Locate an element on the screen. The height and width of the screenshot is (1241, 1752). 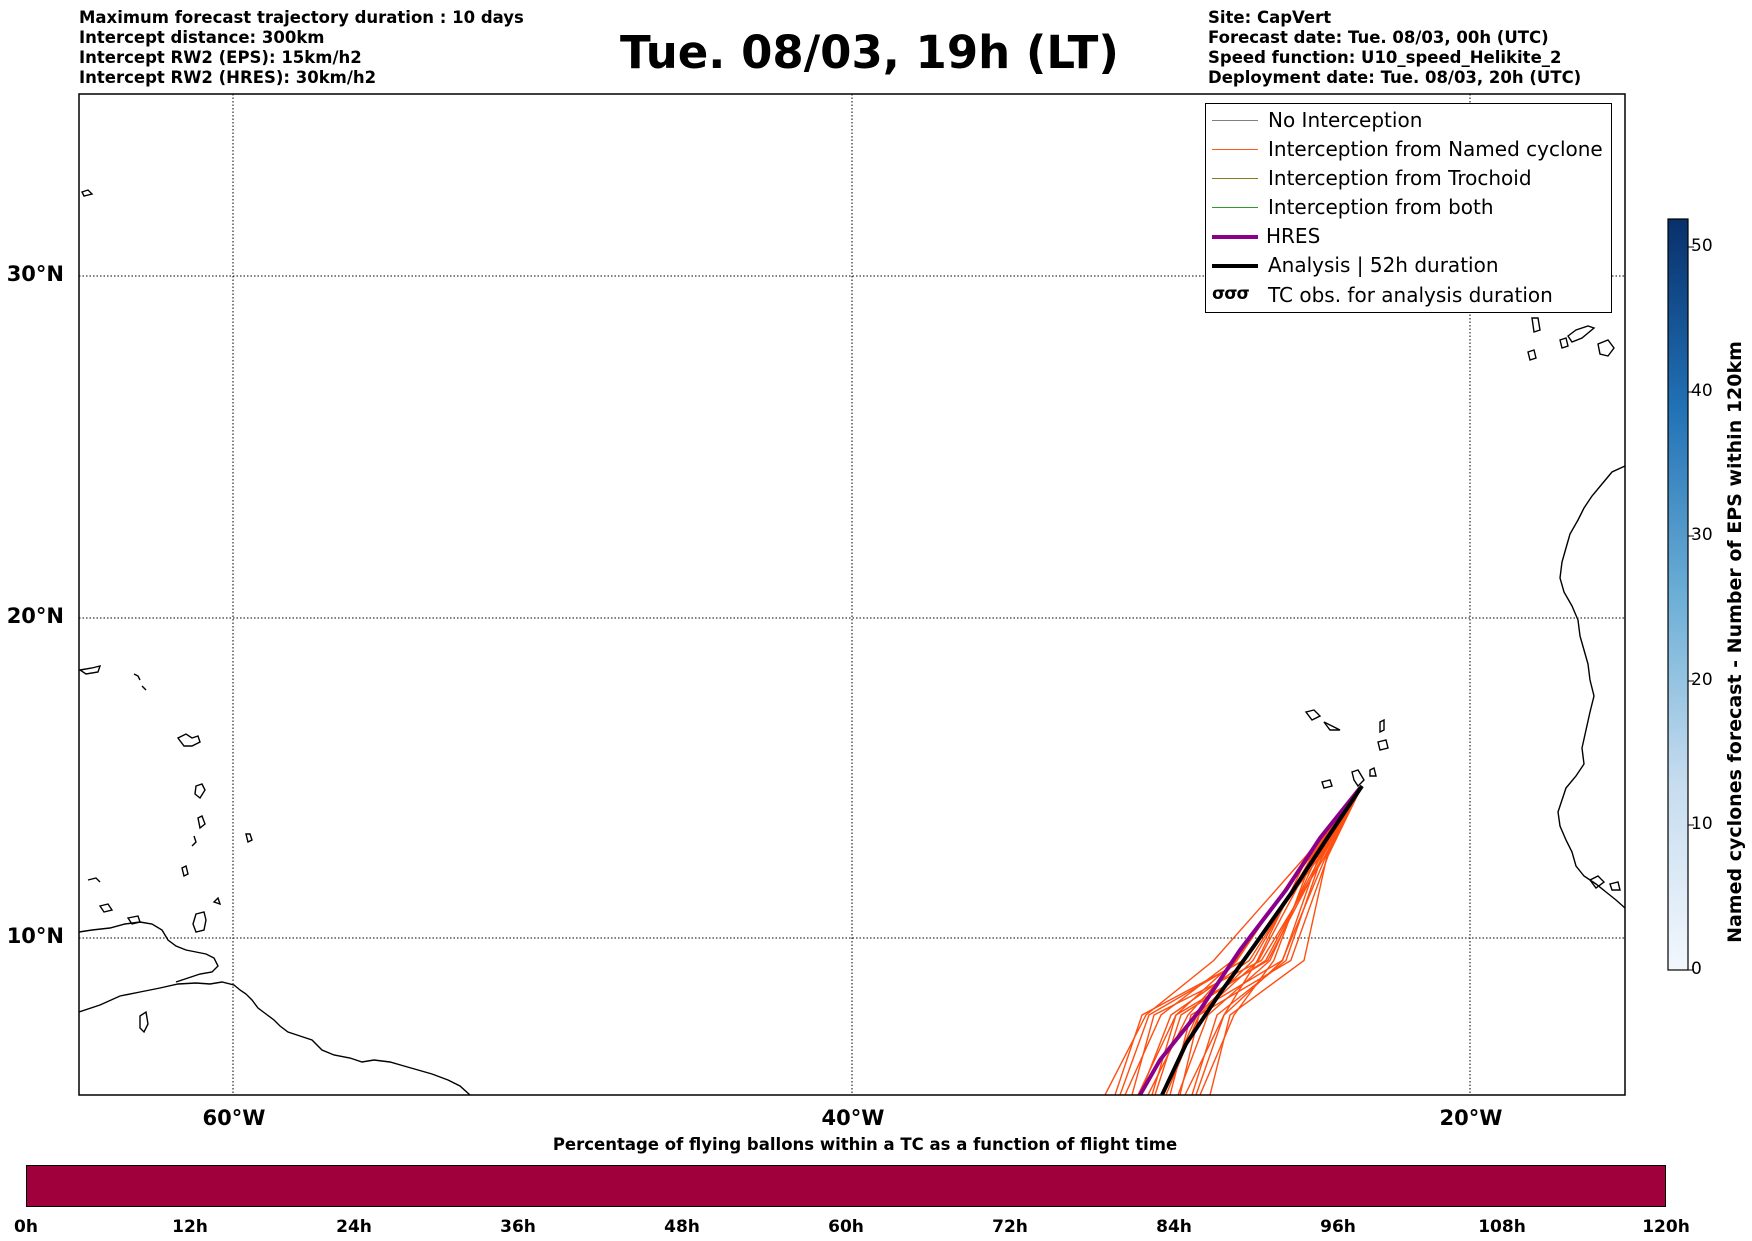
island-fogo is located at coordinates (1327, 784).